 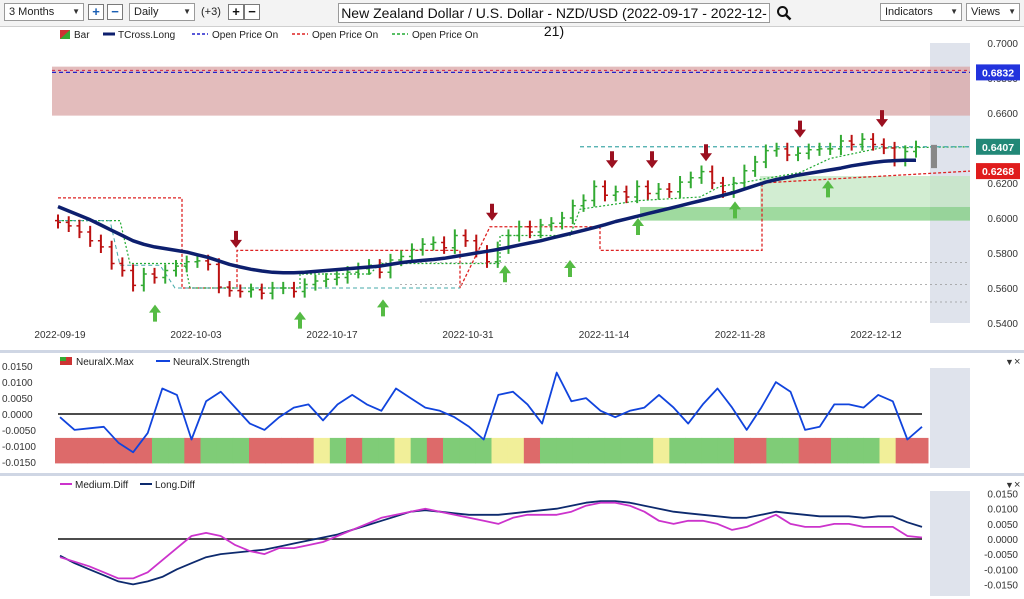 I want to click on period-select: 3 Months ▼, so click(x=44, y=12).